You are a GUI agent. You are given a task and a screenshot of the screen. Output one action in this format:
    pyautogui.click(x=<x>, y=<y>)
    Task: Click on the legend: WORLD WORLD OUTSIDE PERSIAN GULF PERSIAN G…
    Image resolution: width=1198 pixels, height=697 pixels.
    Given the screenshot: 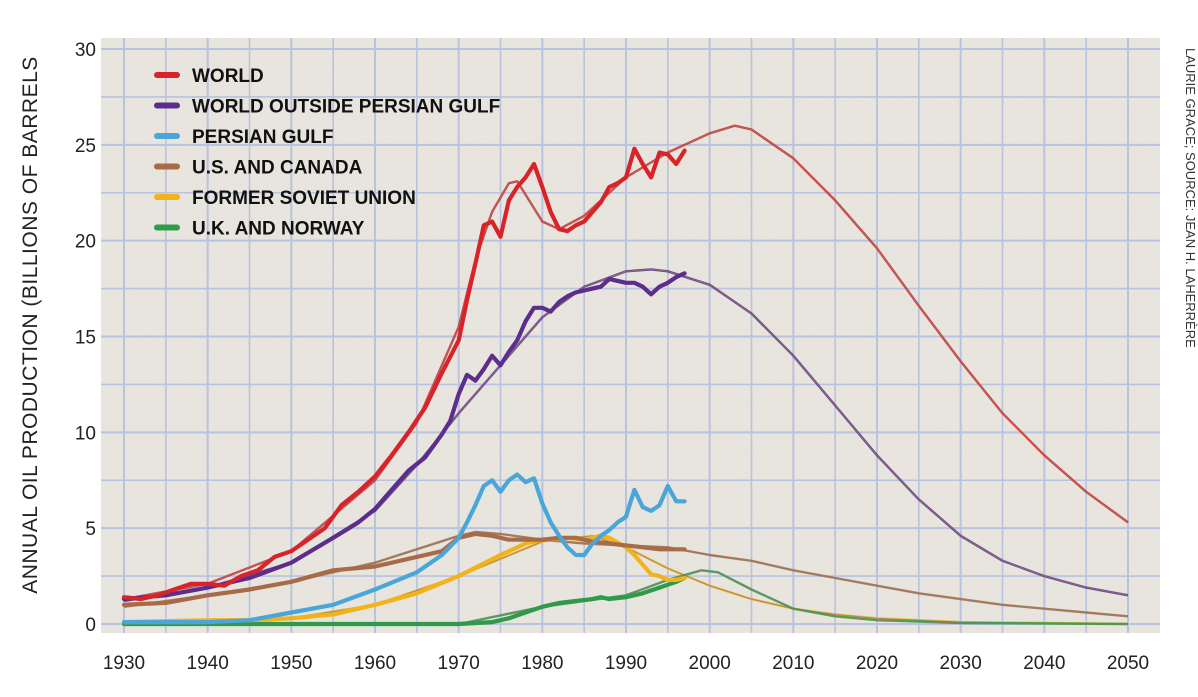 What is the action you would take?
    pyautogui.click(x=327, y=153)
    